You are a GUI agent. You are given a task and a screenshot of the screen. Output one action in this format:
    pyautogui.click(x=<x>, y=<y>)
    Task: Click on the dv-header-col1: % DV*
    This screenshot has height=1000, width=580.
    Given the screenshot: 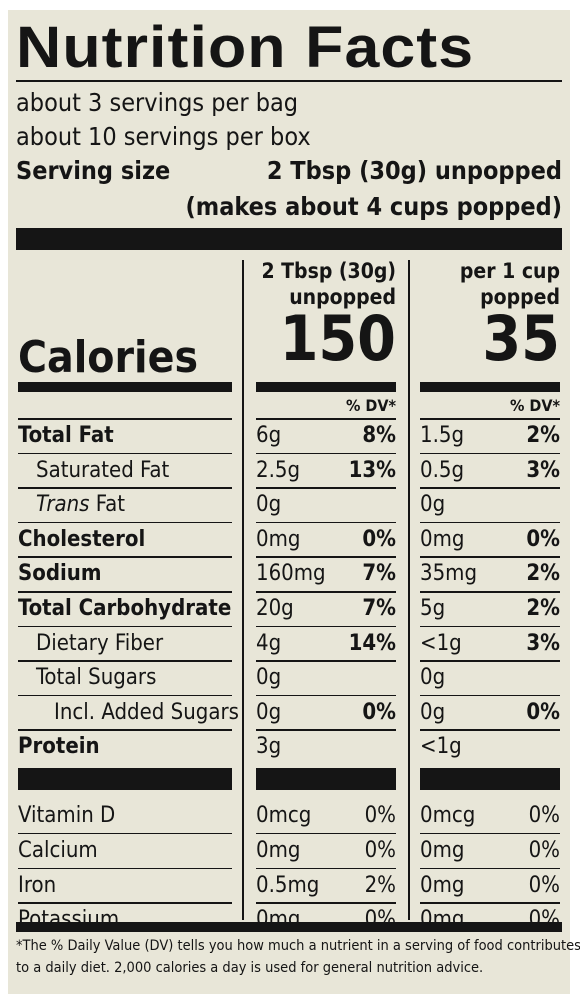 What is the action you would take?
    pyautogui.click(x=370, y=405)
    